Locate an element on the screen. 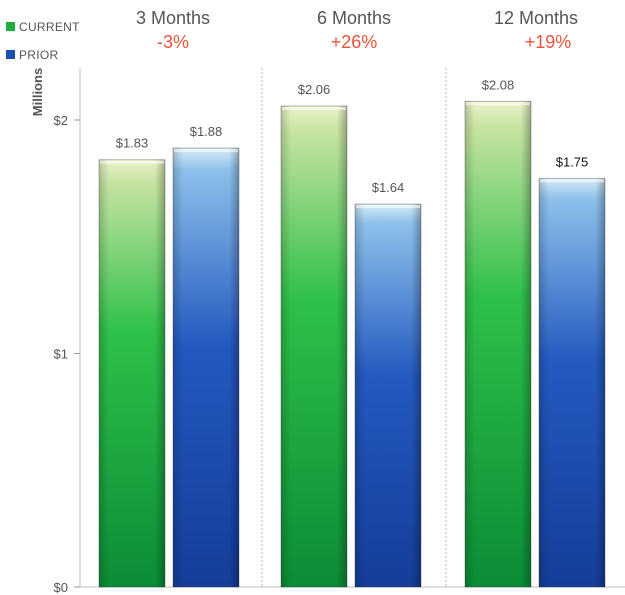 The image size is (625, 595). change-label-2: +19% is located at coordinates (548, 42).